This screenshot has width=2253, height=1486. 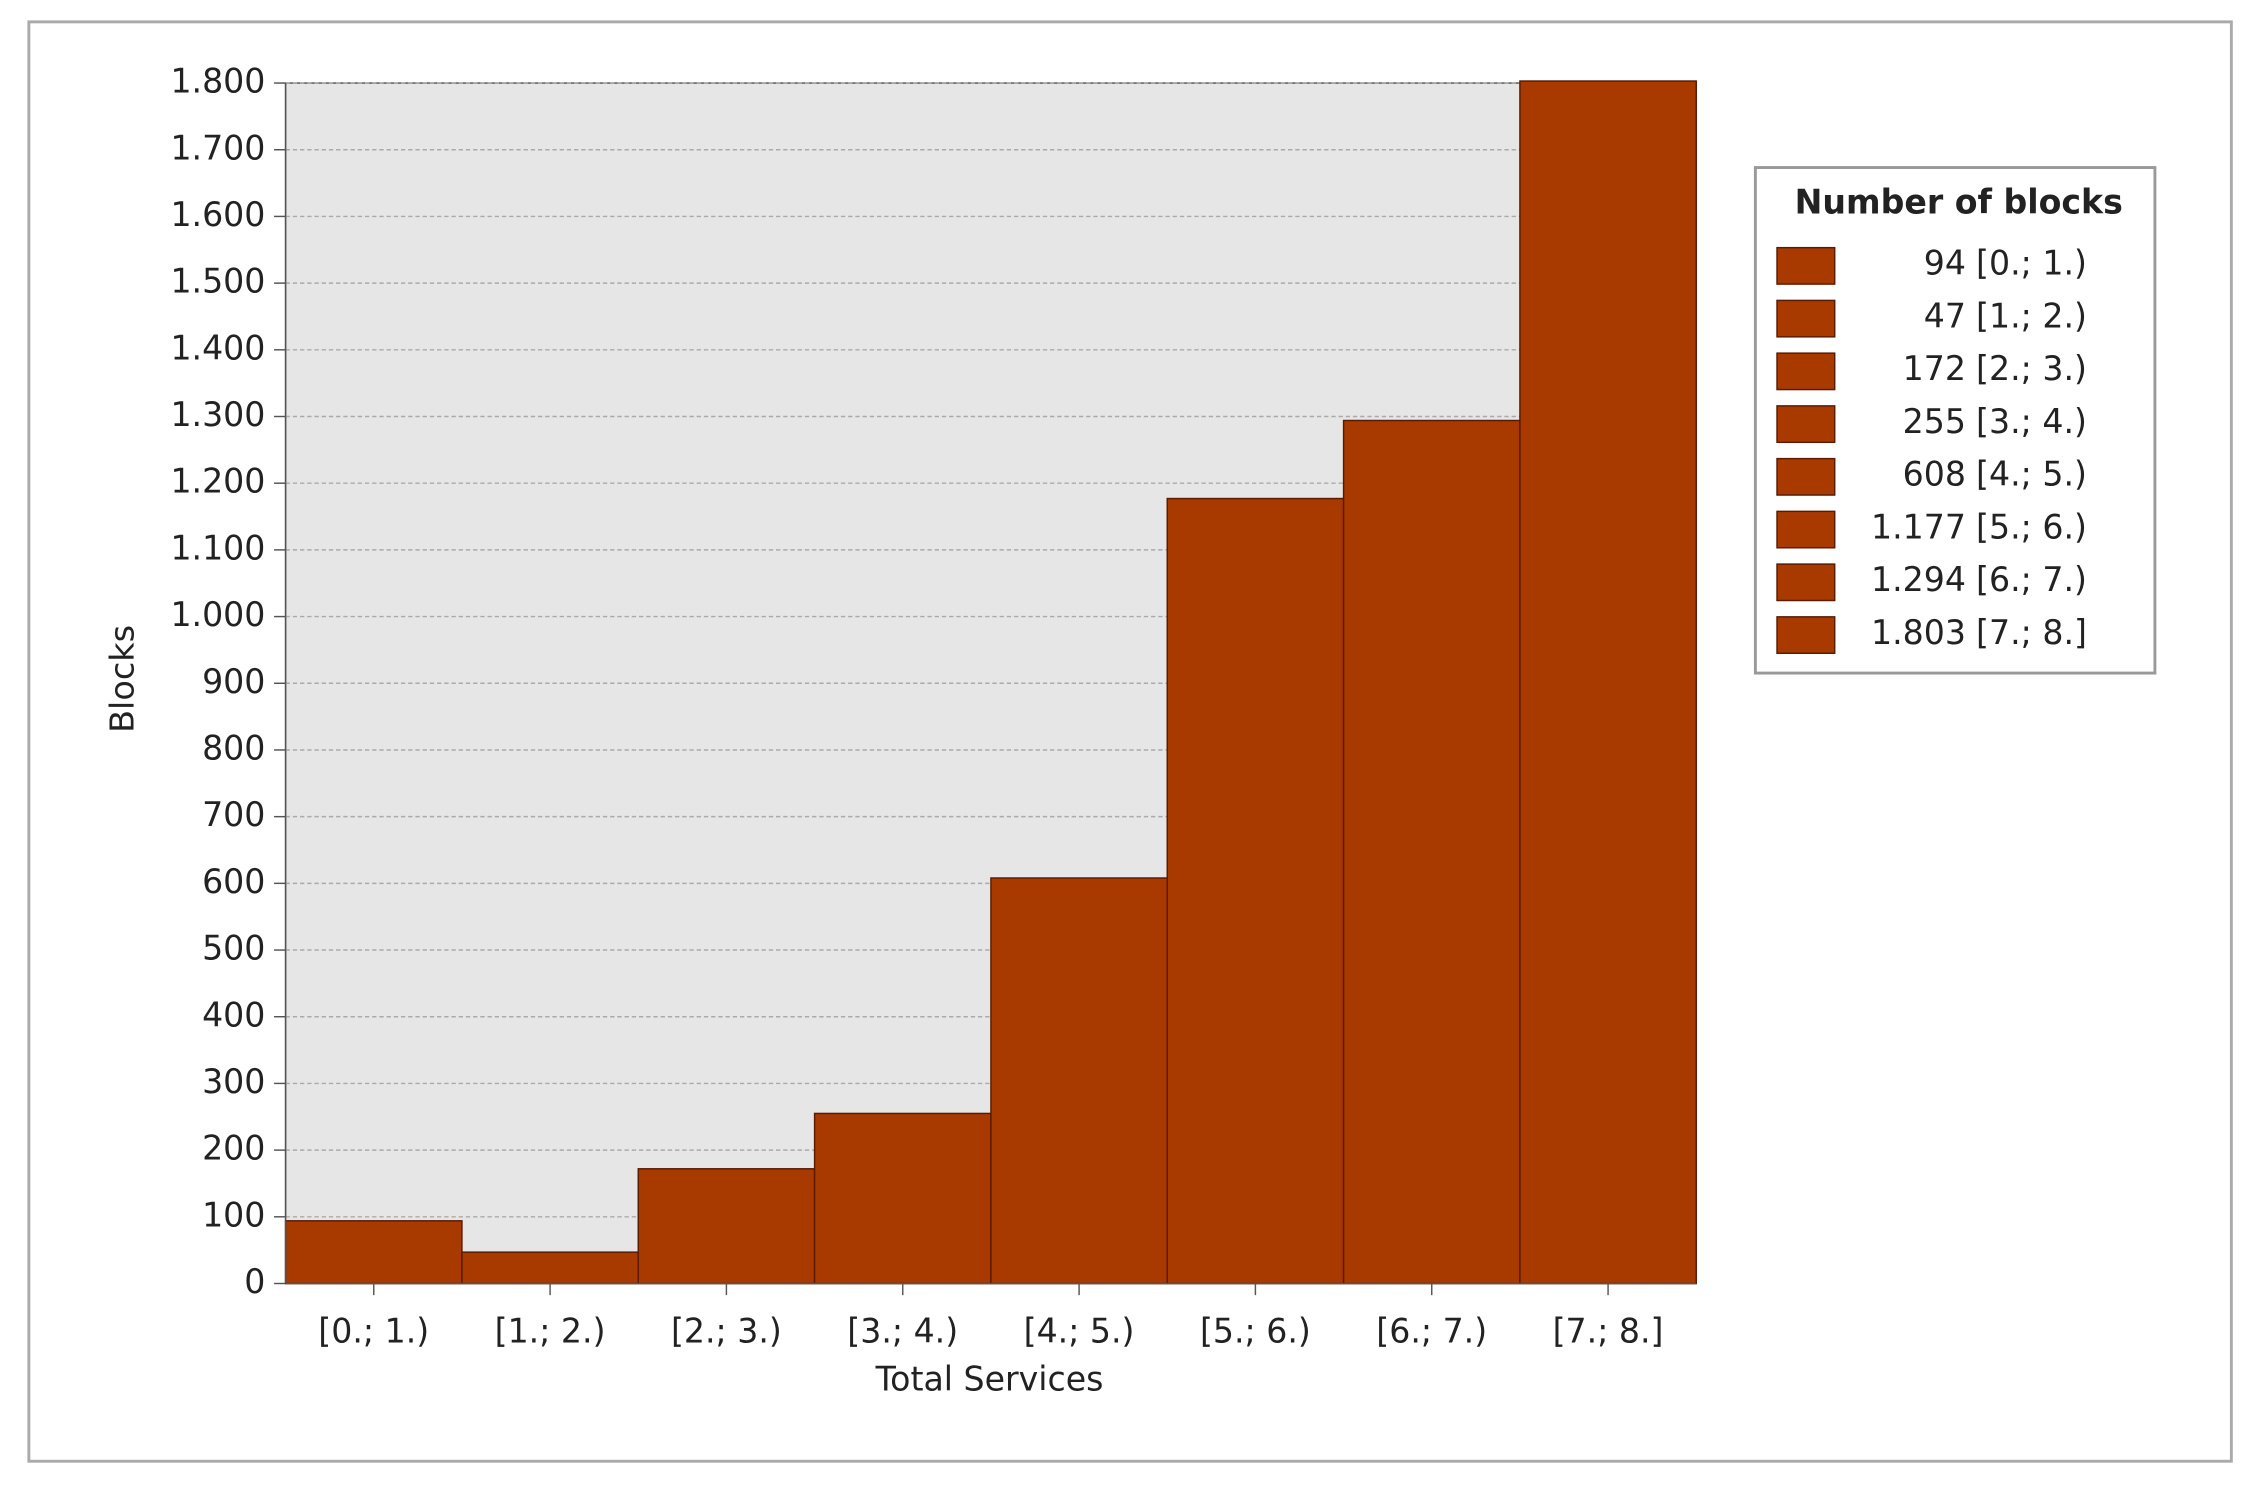 I want to click on x-tick-label: [5.; 6.), so click(x=1255, y=1330).